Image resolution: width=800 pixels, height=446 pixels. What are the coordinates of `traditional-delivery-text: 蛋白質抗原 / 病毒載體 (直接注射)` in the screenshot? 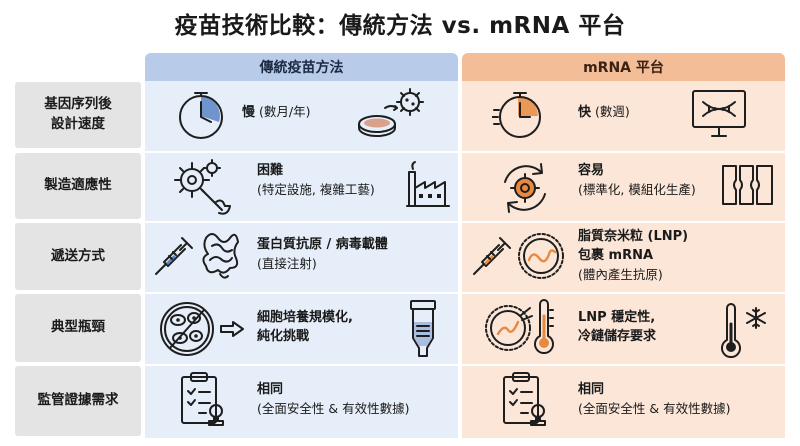 It's located at (322, 254).